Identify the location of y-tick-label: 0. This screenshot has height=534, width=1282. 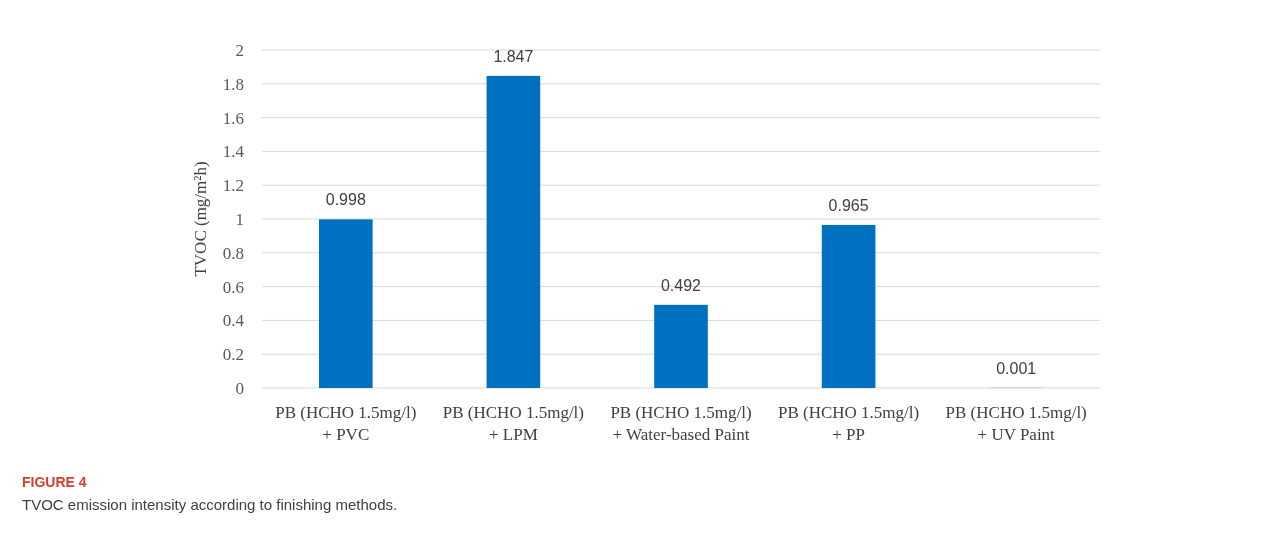
(239, 388).